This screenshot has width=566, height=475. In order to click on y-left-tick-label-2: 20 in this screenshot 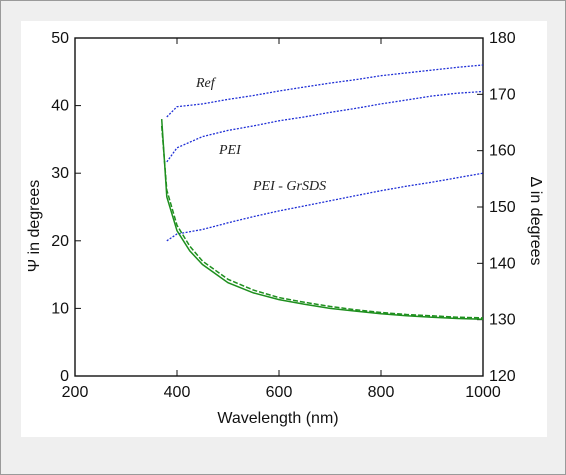, I will do `click(60, 241)`.